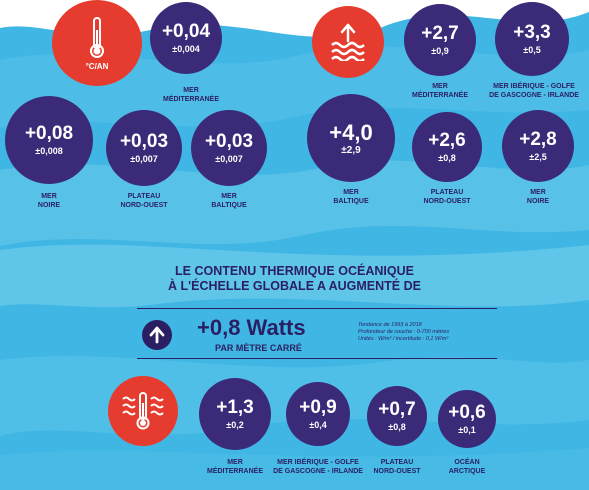  What do you see at coordinates (49, 151) in the screenshot?
I see `tl-unc-noire: ±0,008` at bounding box center [49, 151].